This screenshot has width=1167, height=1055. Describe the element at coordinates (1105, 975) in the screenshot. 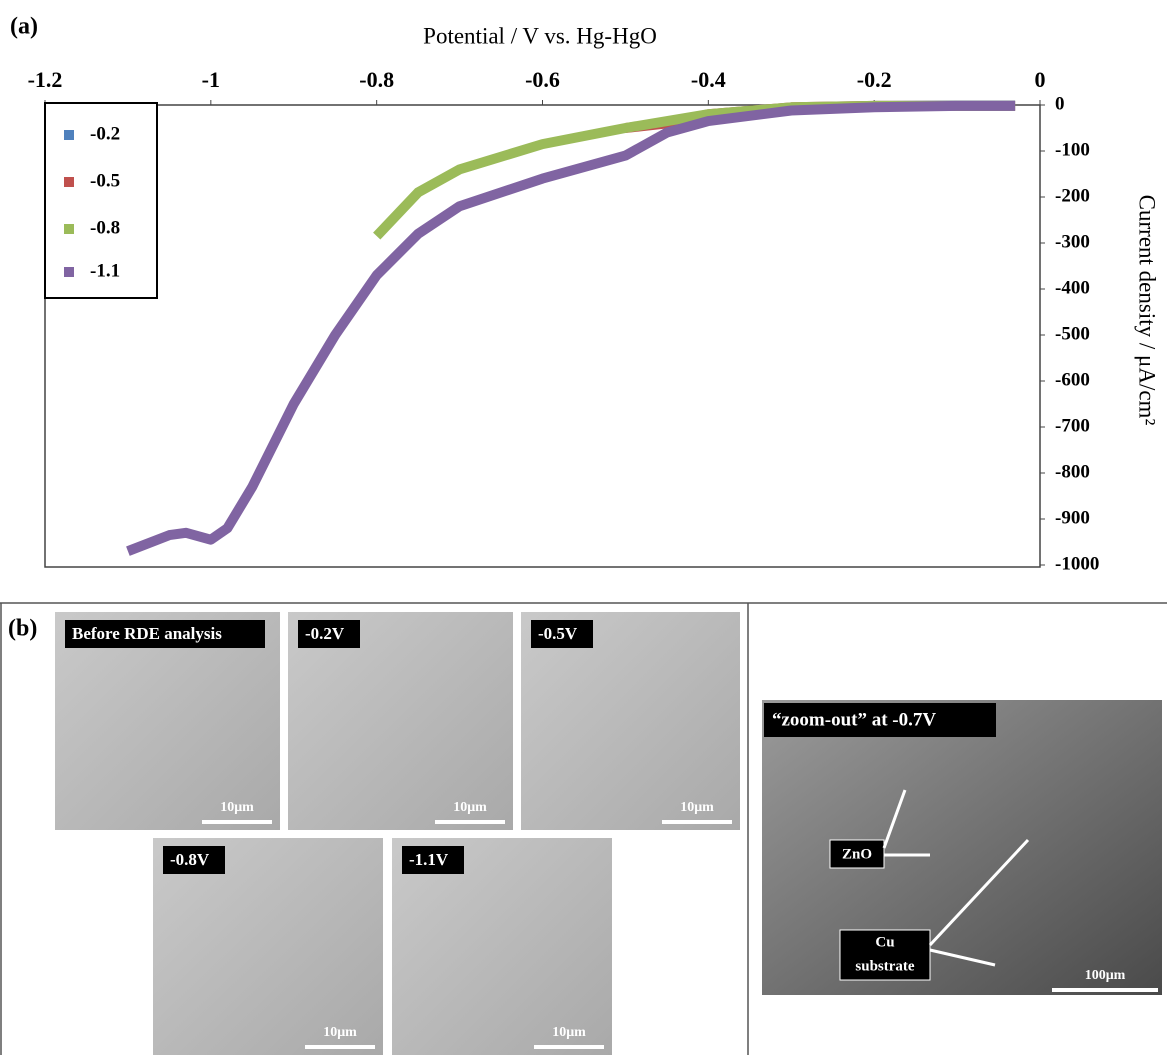

I see `scale-label: 100μm` at that location.